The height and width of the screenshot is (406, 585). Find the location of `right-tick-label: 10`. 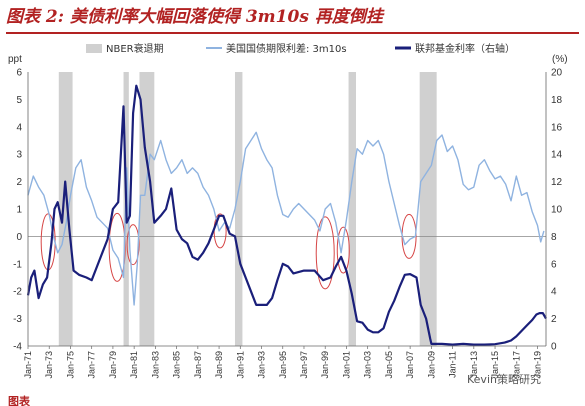

right-tick-label: 10 is located at coordinates (557, 210).